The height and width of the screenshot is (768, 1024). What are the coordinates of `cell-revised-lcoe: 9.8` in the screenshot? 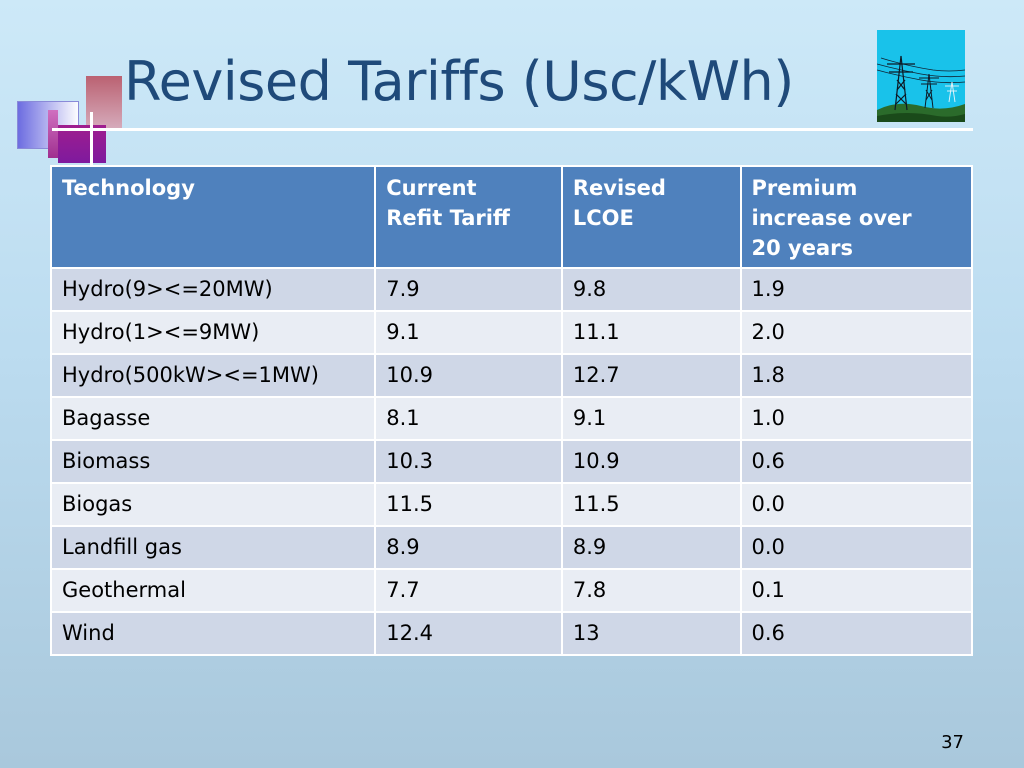 It's located at (651, 289).